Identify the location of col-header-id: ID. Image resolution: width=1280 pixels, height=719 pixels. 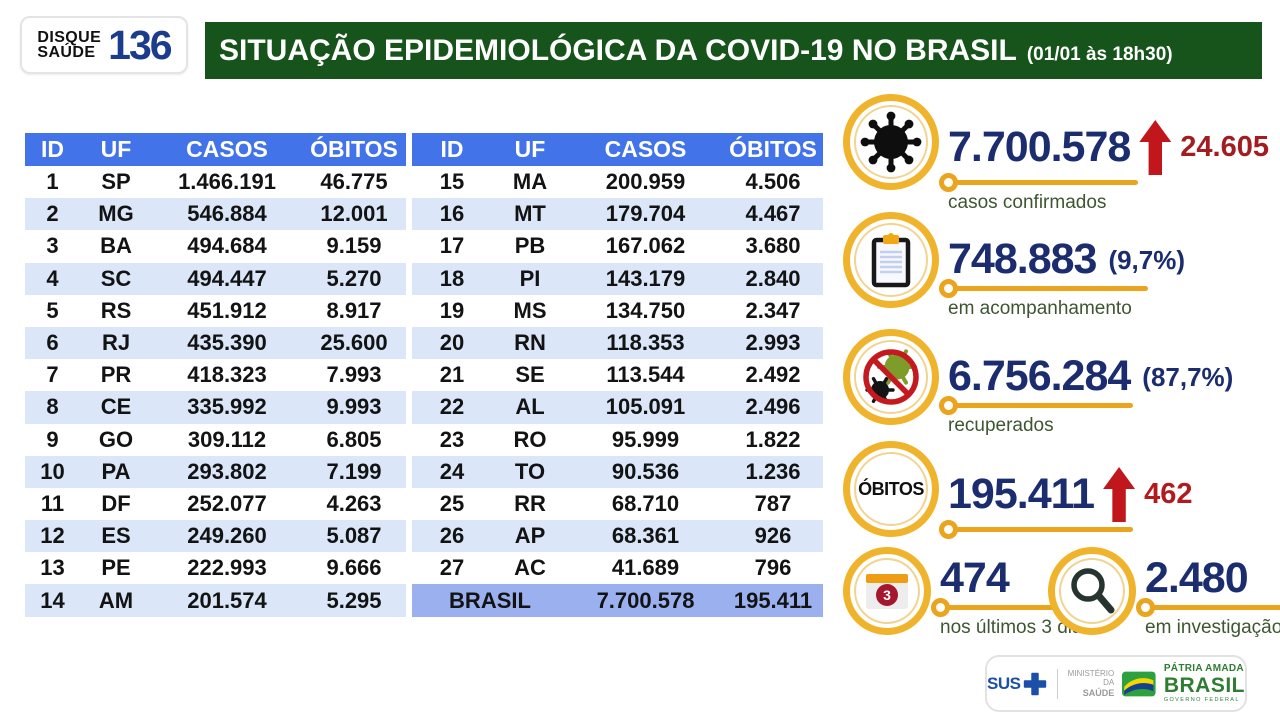
(52, 149).